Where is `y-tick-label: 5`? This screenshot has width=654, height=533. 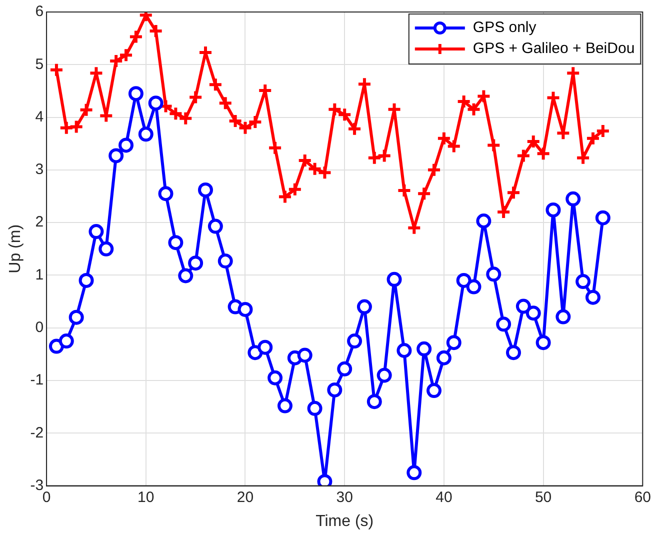
y-tick-label: 5 is located at coordinates (39, 64).